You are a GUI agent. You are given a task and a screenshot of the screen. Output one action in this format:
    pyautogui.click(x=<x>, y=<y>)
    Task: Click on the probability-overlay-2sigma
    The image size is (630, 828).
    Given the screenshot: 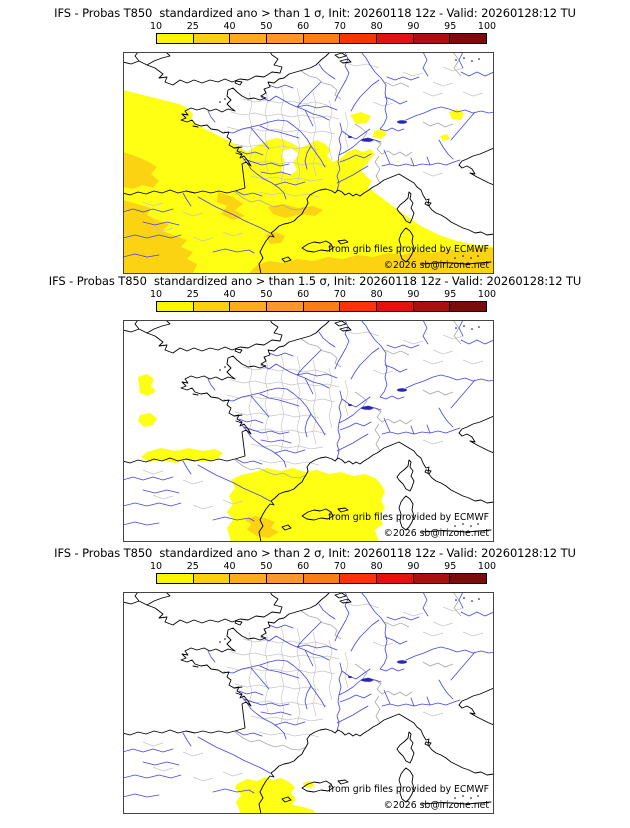 What is the action you would take?
    pyautogui.click(x=275, y=795)
    